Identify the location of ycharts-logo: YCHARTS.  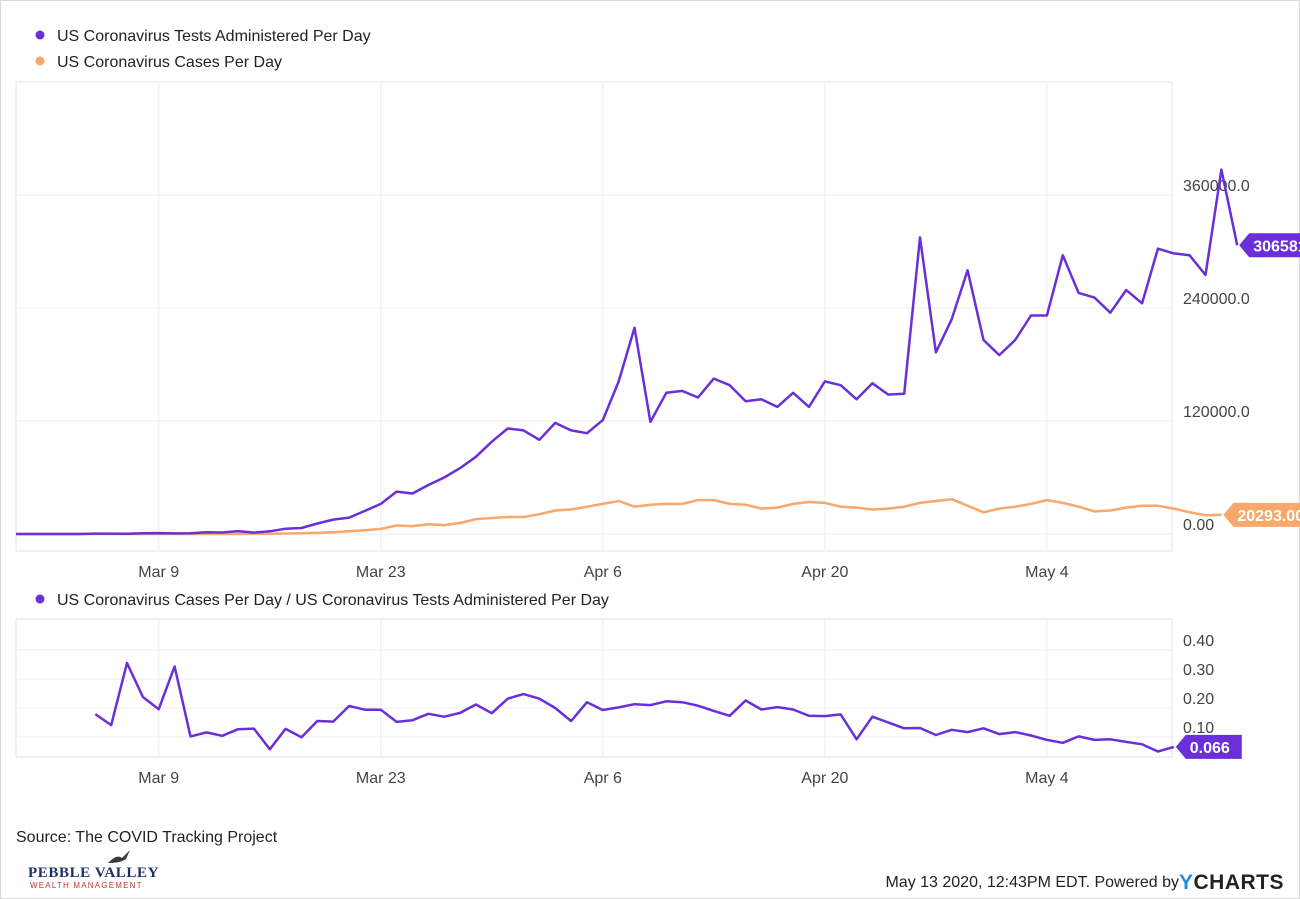
(1231, 882).